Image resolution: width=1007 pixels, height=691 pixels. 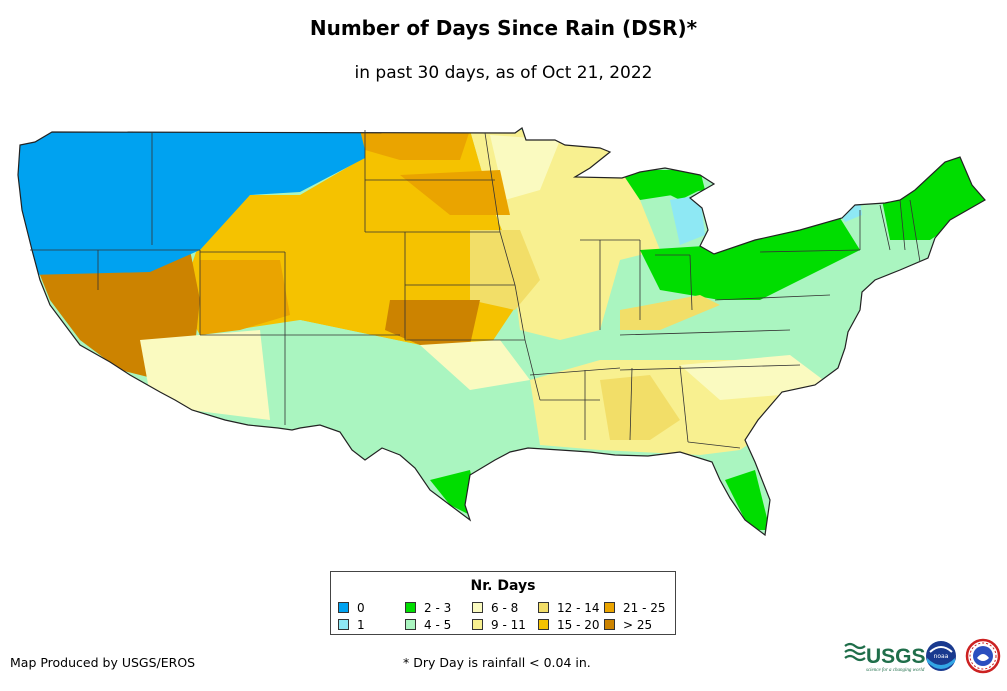 I want to click on legend-item-7: 15 - 20, so click(x=569, y=625).